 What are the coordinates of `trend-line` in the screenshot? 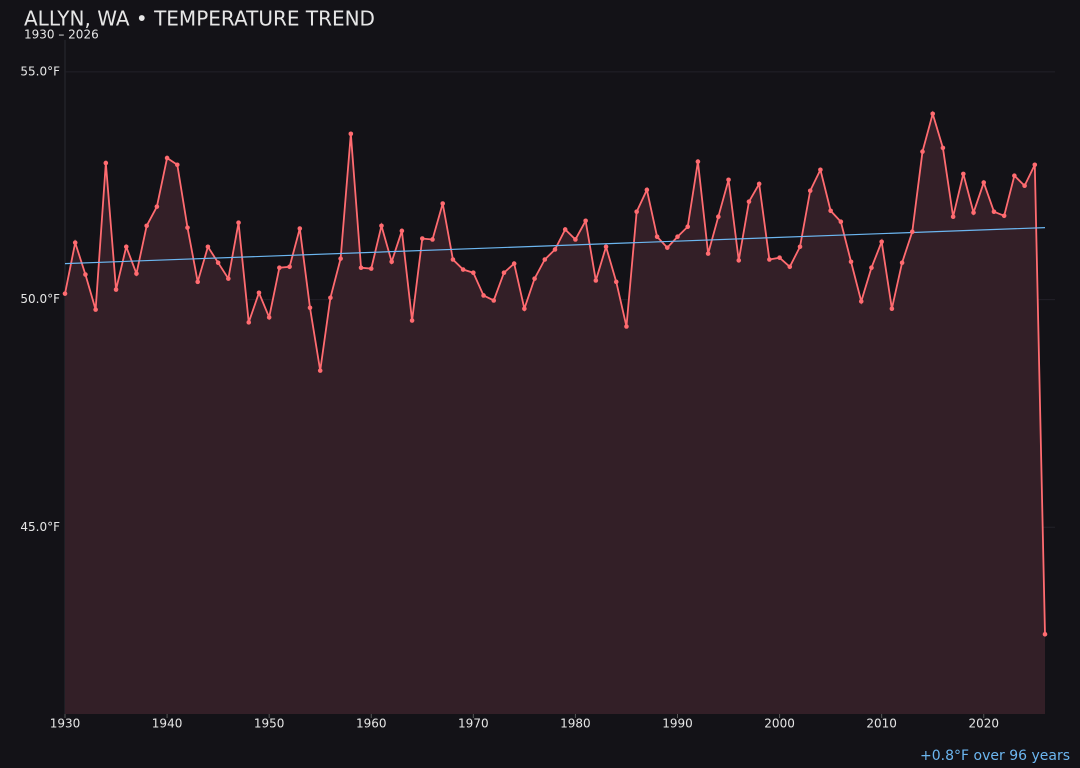 It's located at (555, 246).